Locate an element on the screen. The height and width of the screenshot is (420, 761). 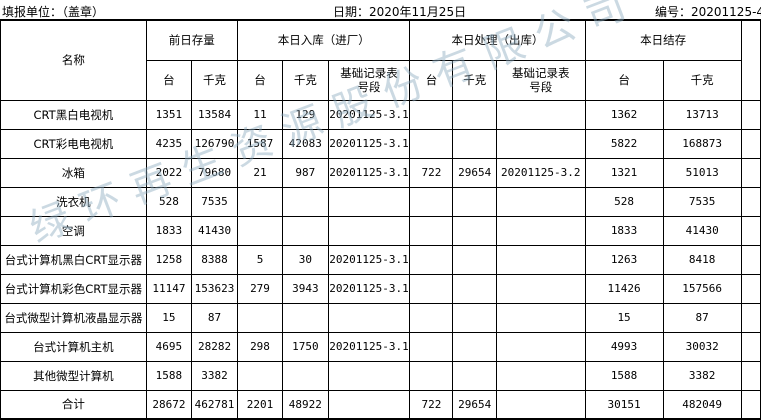
cell-in-kg: 42083 is located at coordinates (305, 143).